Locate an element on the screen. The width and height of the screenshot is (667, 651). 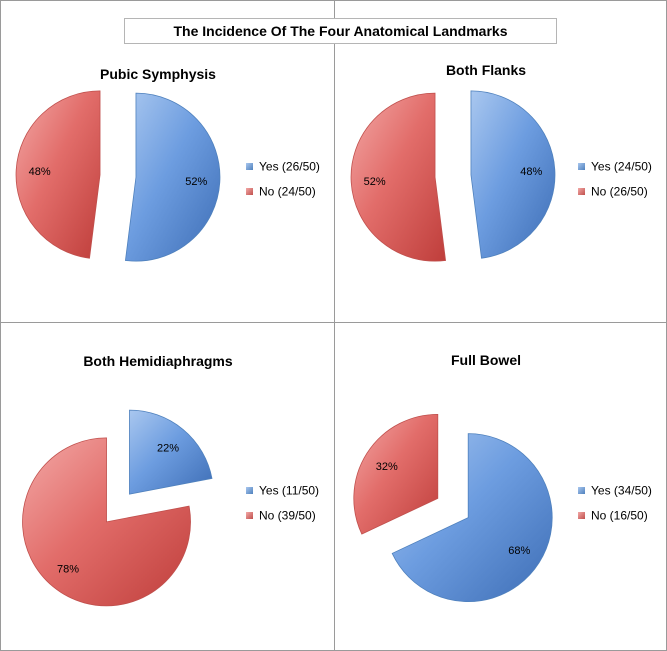
data-label-both-hemidiaphragms-no: 78% is located at coordinates (68, 569).